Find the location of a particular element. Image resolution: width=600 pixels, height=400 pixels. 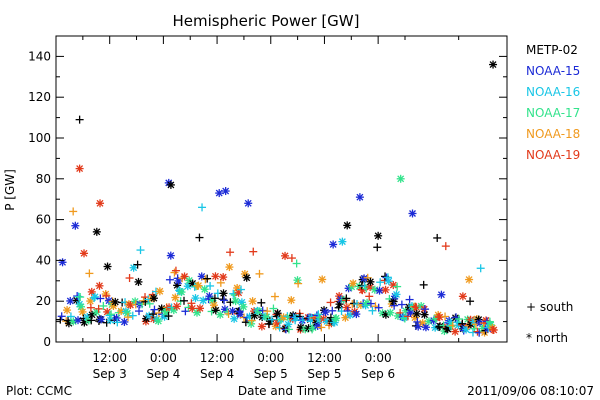

x-tick-date: Sep 5 is located at coordinates (271, 374).